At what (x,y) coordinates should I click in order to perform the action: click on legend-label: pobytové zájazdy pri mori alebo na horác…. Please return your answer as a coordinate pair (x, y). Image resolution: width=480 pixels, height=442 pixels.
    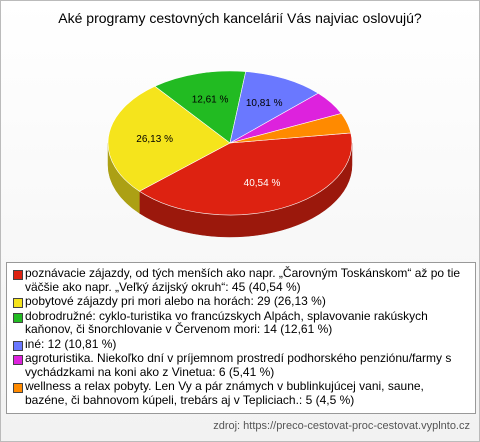
    Looking at the image, I should click on (175, 301).